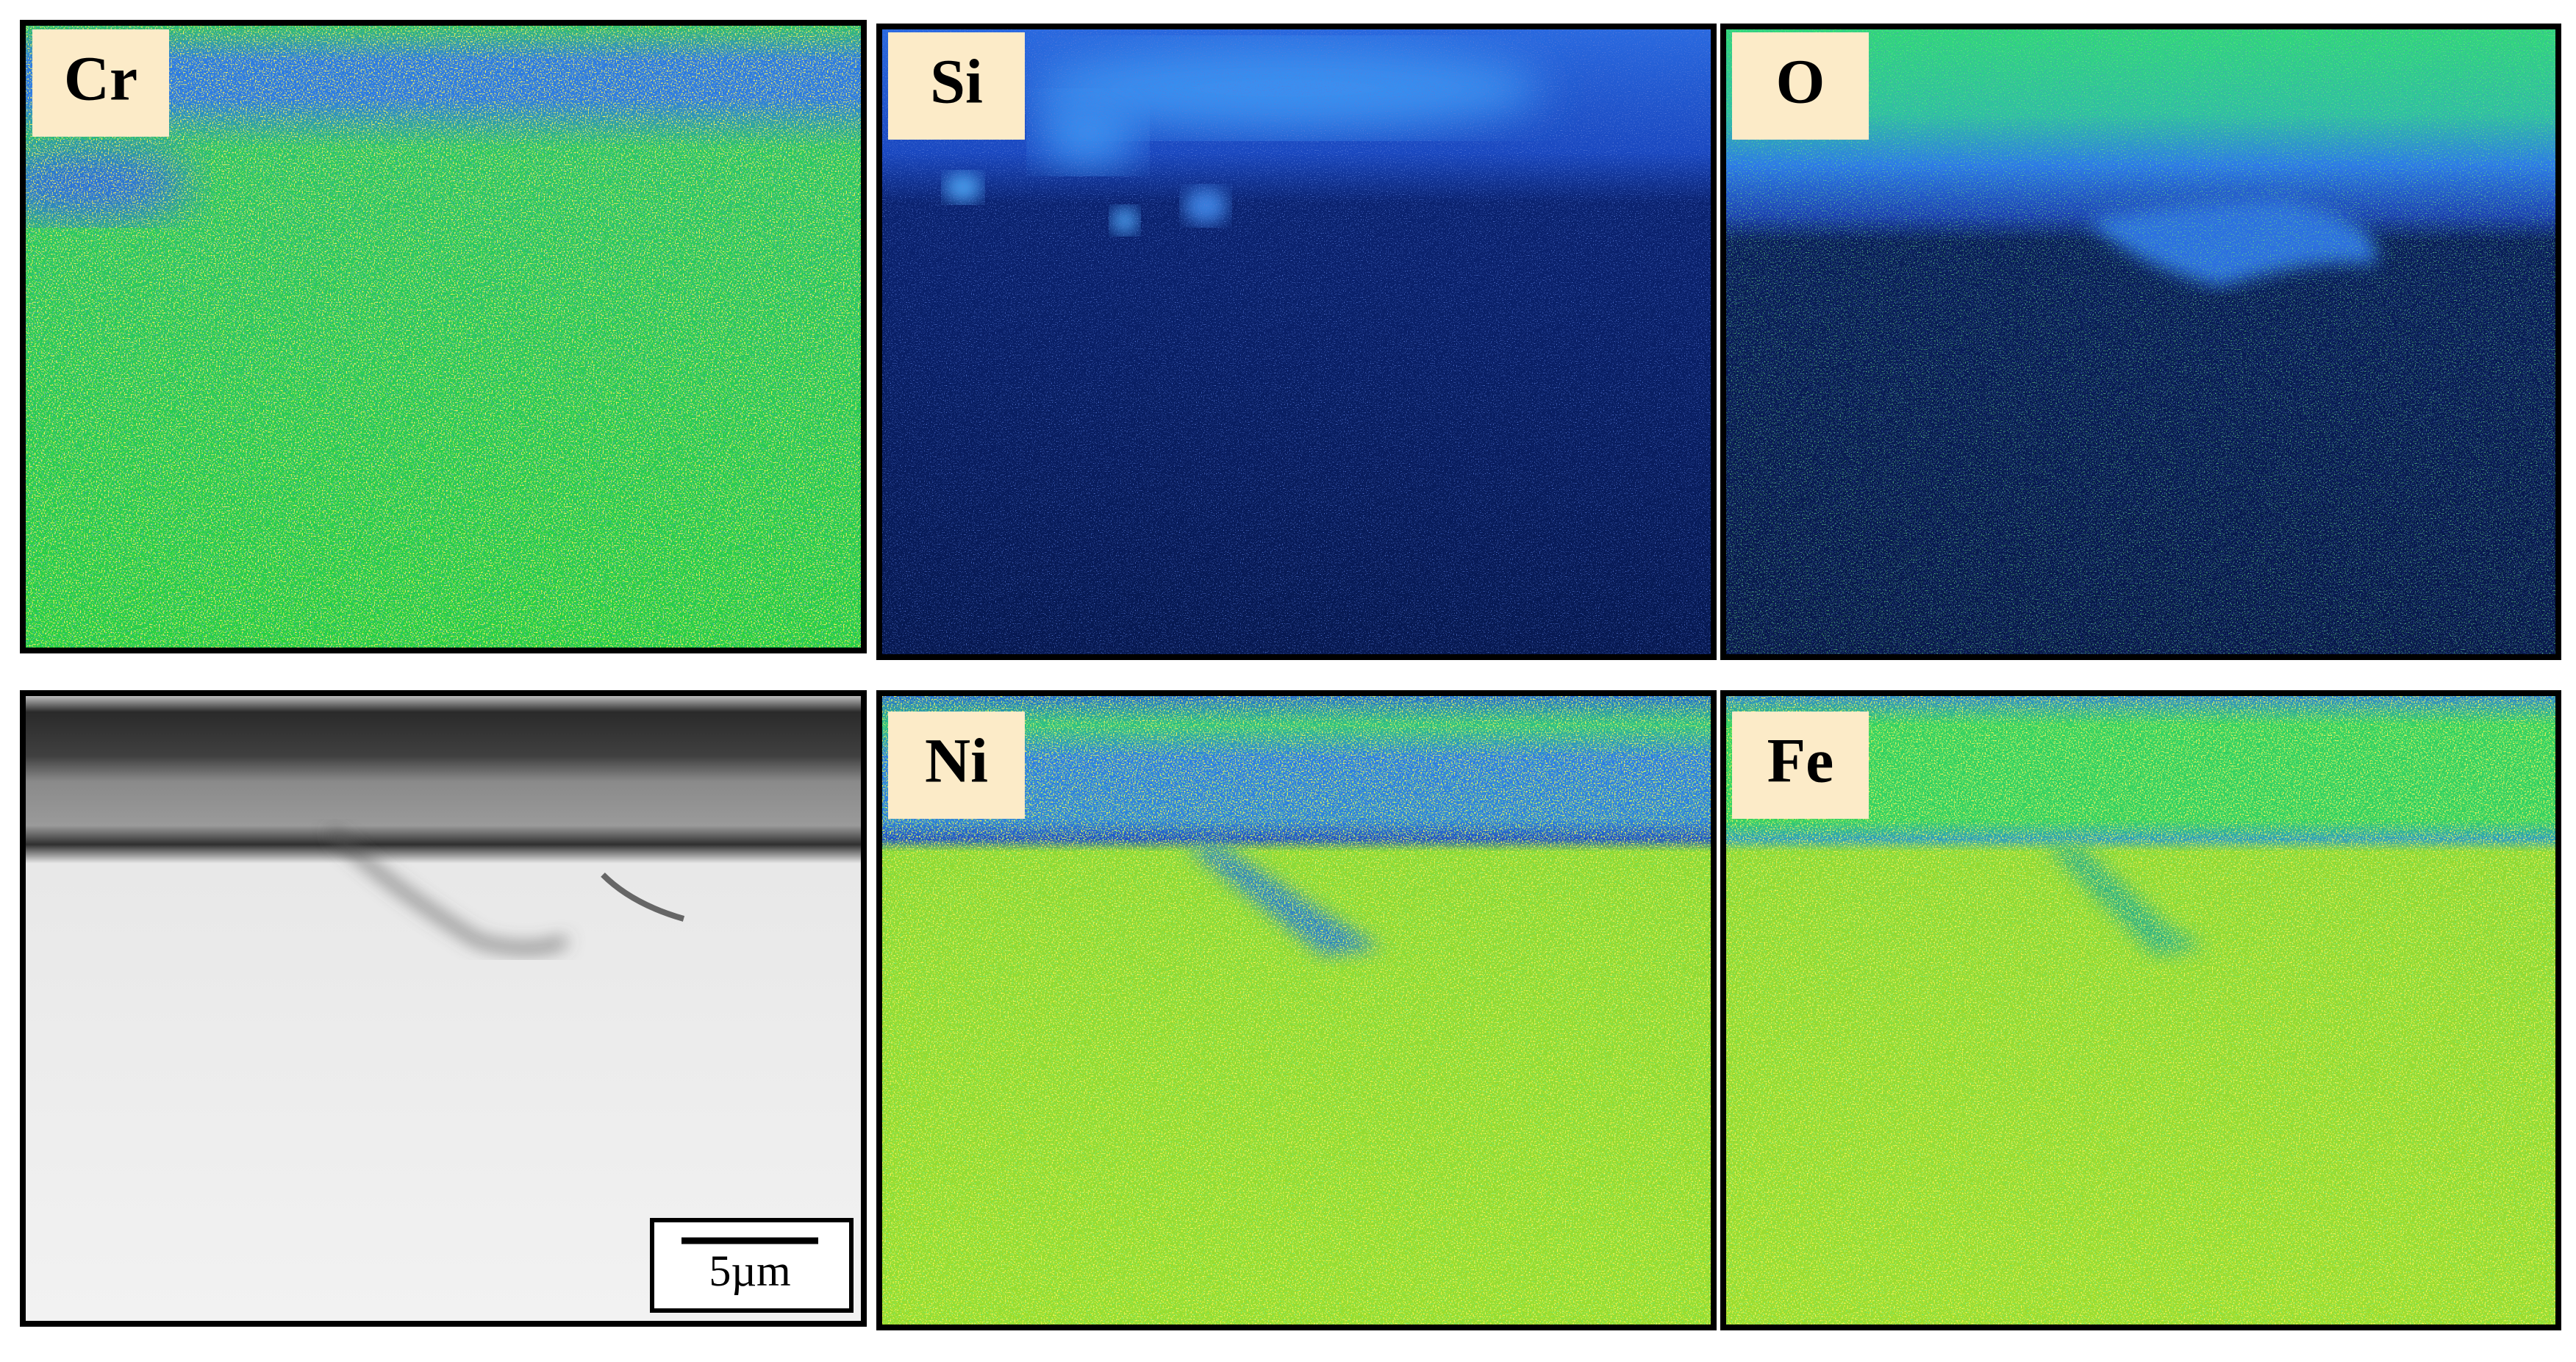 This screenshot has width=2576, height=1362. What do you see at coordinates (957, 760) in the screenshot?
I see `element-label: Ni` at bounding box center [957, 760].